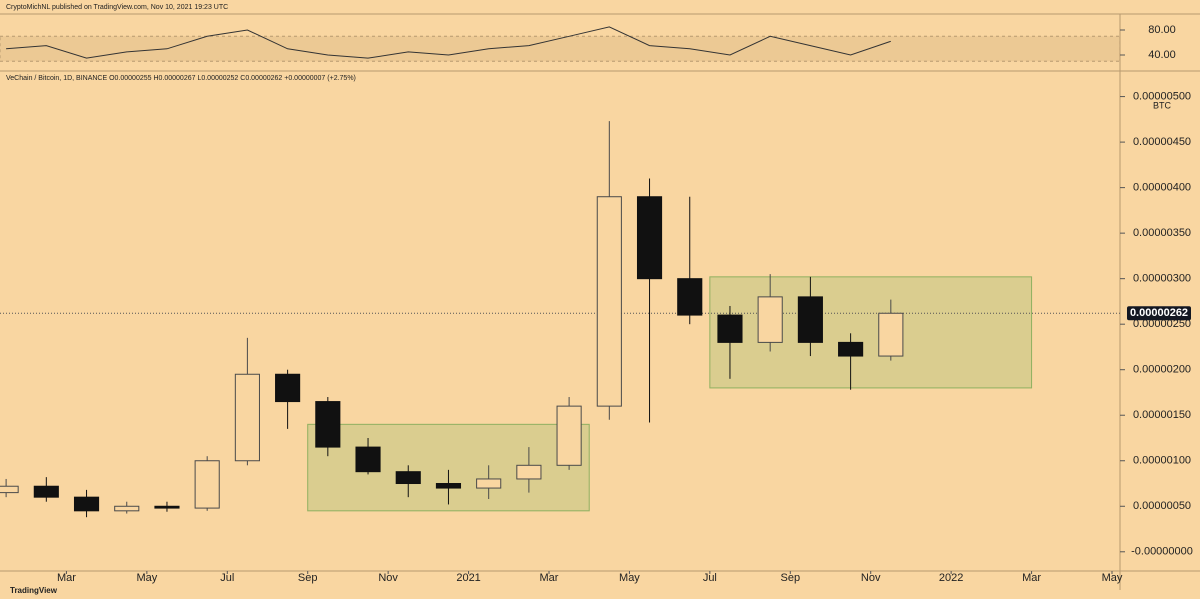  Describe the element at coordinates (1162, 279) in the screenshot. I see `y-tick-label: 0.00000300` at that location.